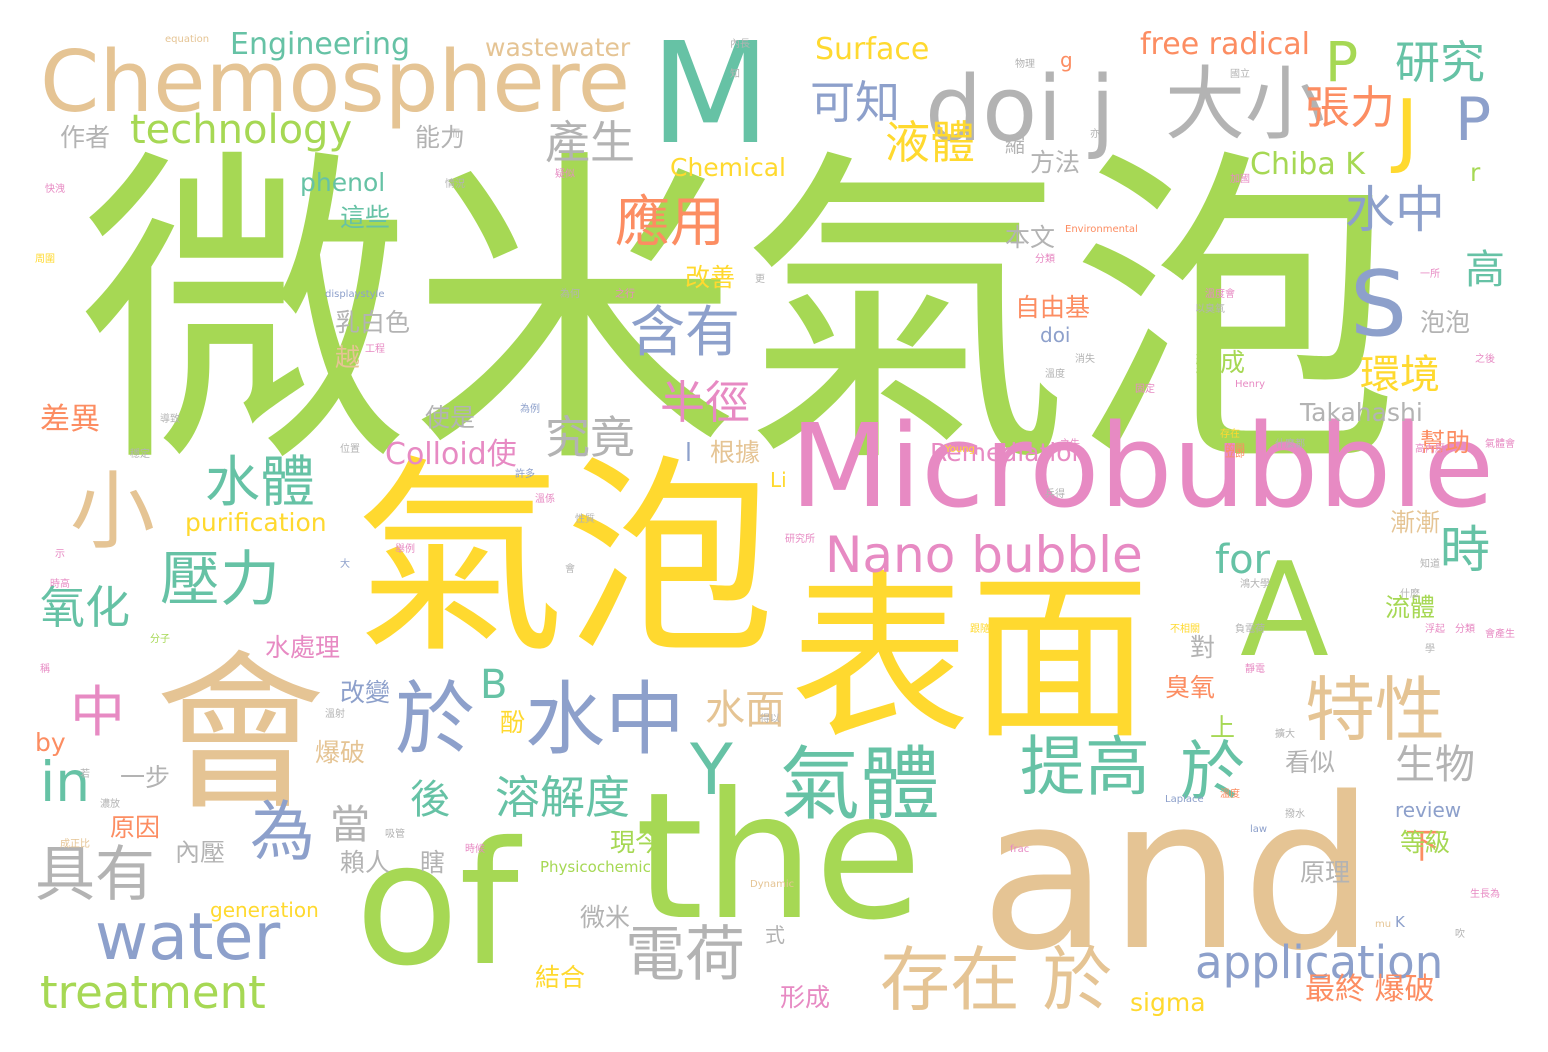 Image resolution: width=1548 pixels, height=1052 pixels. Describe the element at coordinates (75, 845) in the screenshot. I see `word-196: 成正比` at that location.